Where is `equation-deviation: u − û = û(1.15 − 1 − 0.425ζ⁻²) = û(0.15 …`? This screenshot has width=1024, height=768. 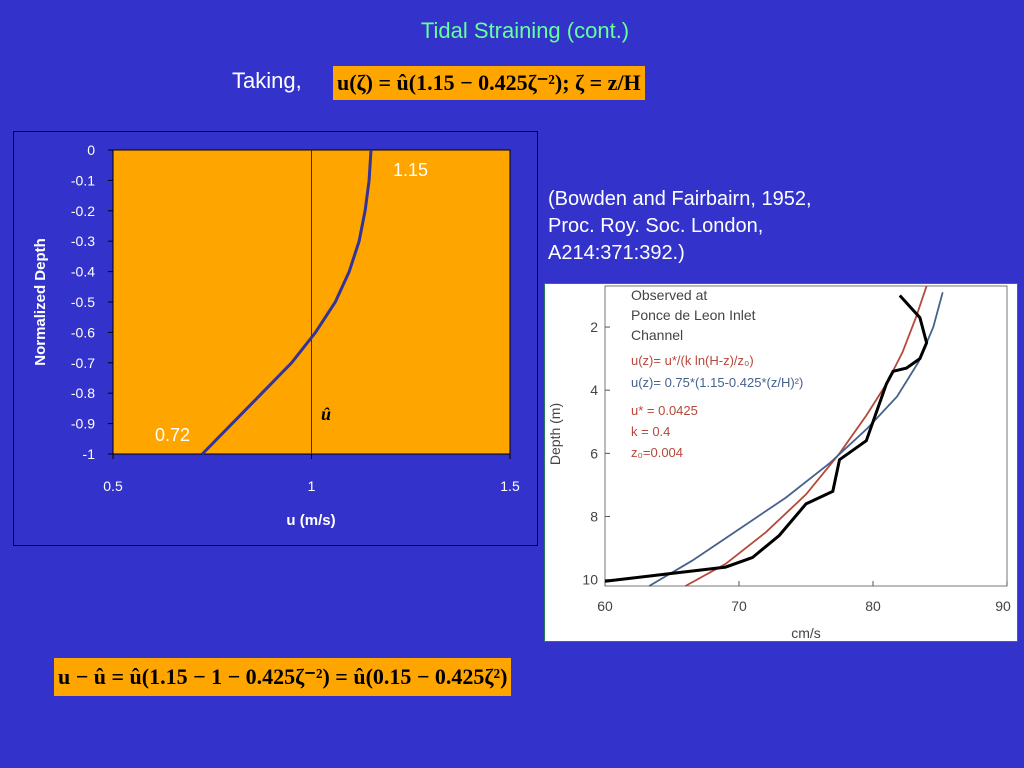
equation-deviation: u − û = û(1.15 − 1 − 0.425ζ⁻²) = û(0.15 … is located at coordinates (283, 677).